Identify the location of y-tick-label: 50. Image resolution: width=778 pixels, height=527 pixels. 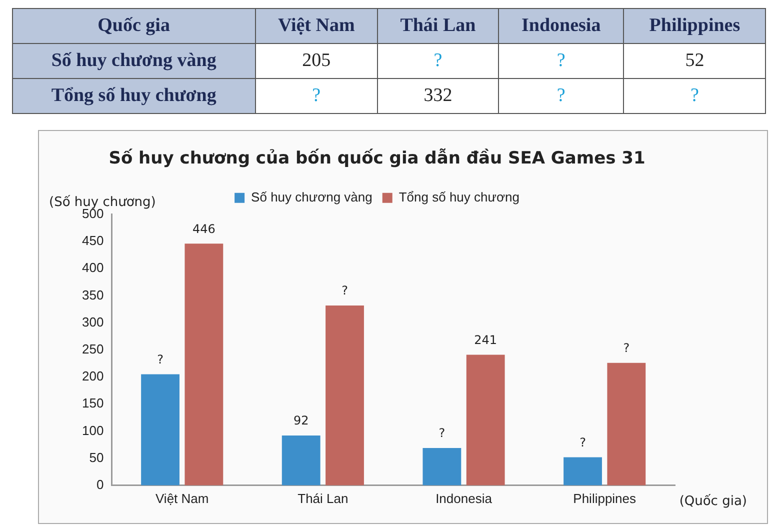
(96, 457).